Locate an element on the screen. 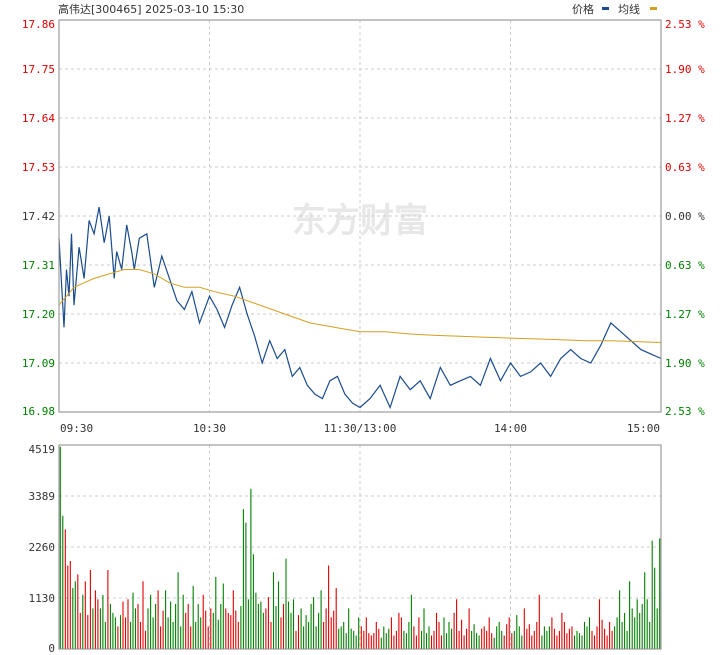 Image resolution: width=720 pixels, height=655 pixels. percent-tick-label: 0.00 % is located at coordinates (685, 216).